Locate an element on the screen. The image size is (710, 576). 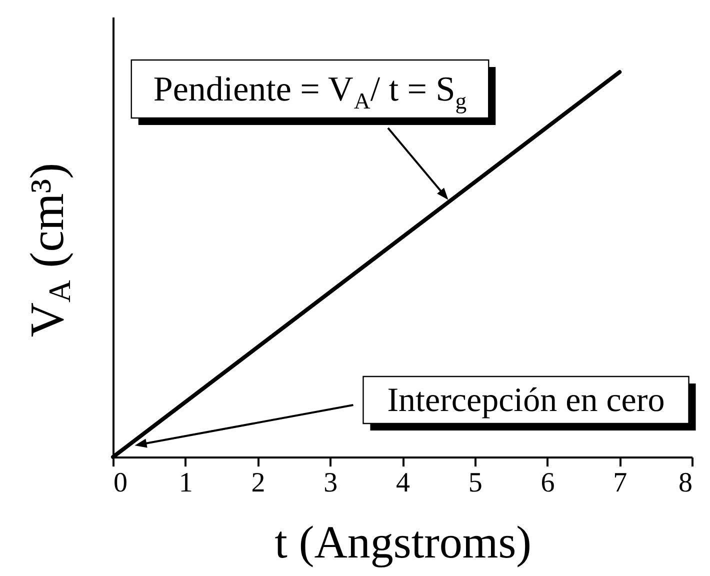
y-axis-title: VA (cm³) is located at coordinates (49, 250).